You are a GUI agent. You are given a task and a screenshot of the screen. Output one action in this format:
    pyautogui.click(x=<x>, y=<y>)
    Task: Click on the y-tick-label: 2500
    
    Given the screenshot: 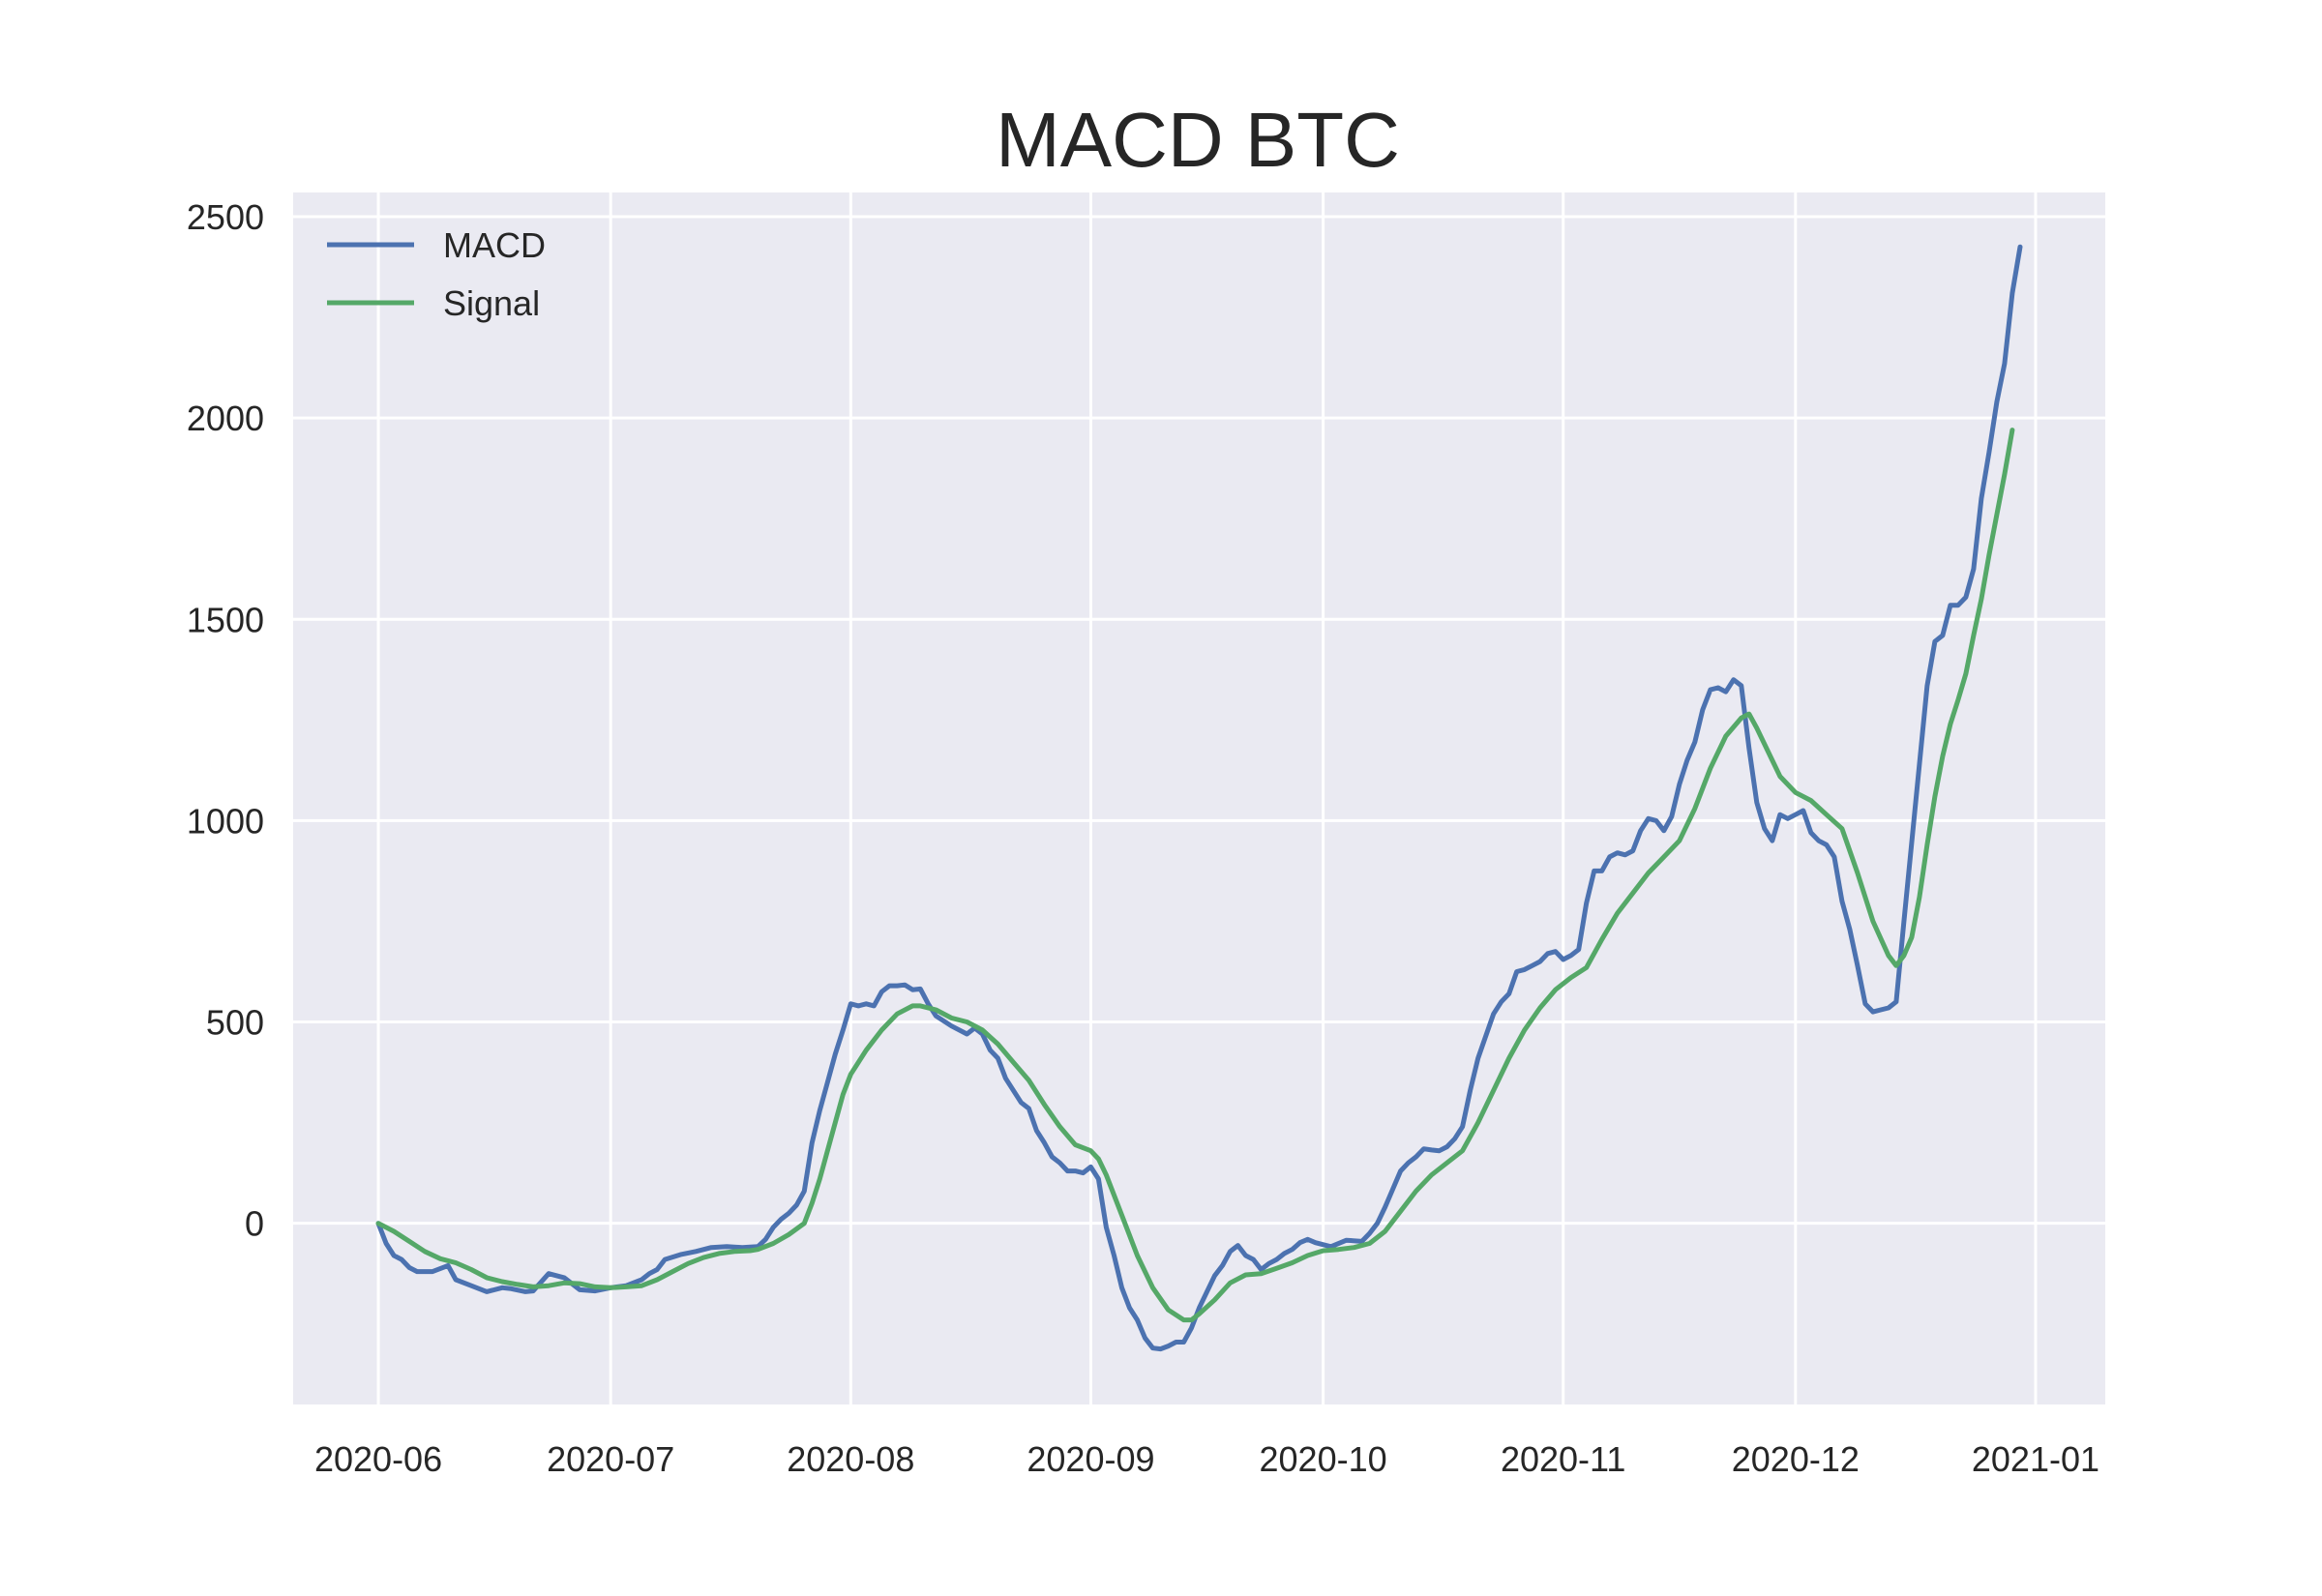 What is the action you would take?
    pyautogui.click(x=225, y=217)
    